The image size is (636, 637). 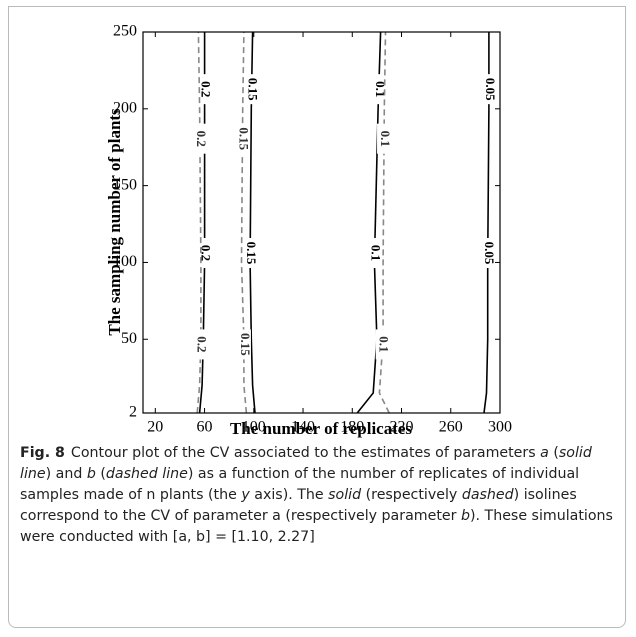 What do you see at coordinates (125, 107) in the screenshot?
I see `y-tick-label: 200` at bounding box center [125, 107].